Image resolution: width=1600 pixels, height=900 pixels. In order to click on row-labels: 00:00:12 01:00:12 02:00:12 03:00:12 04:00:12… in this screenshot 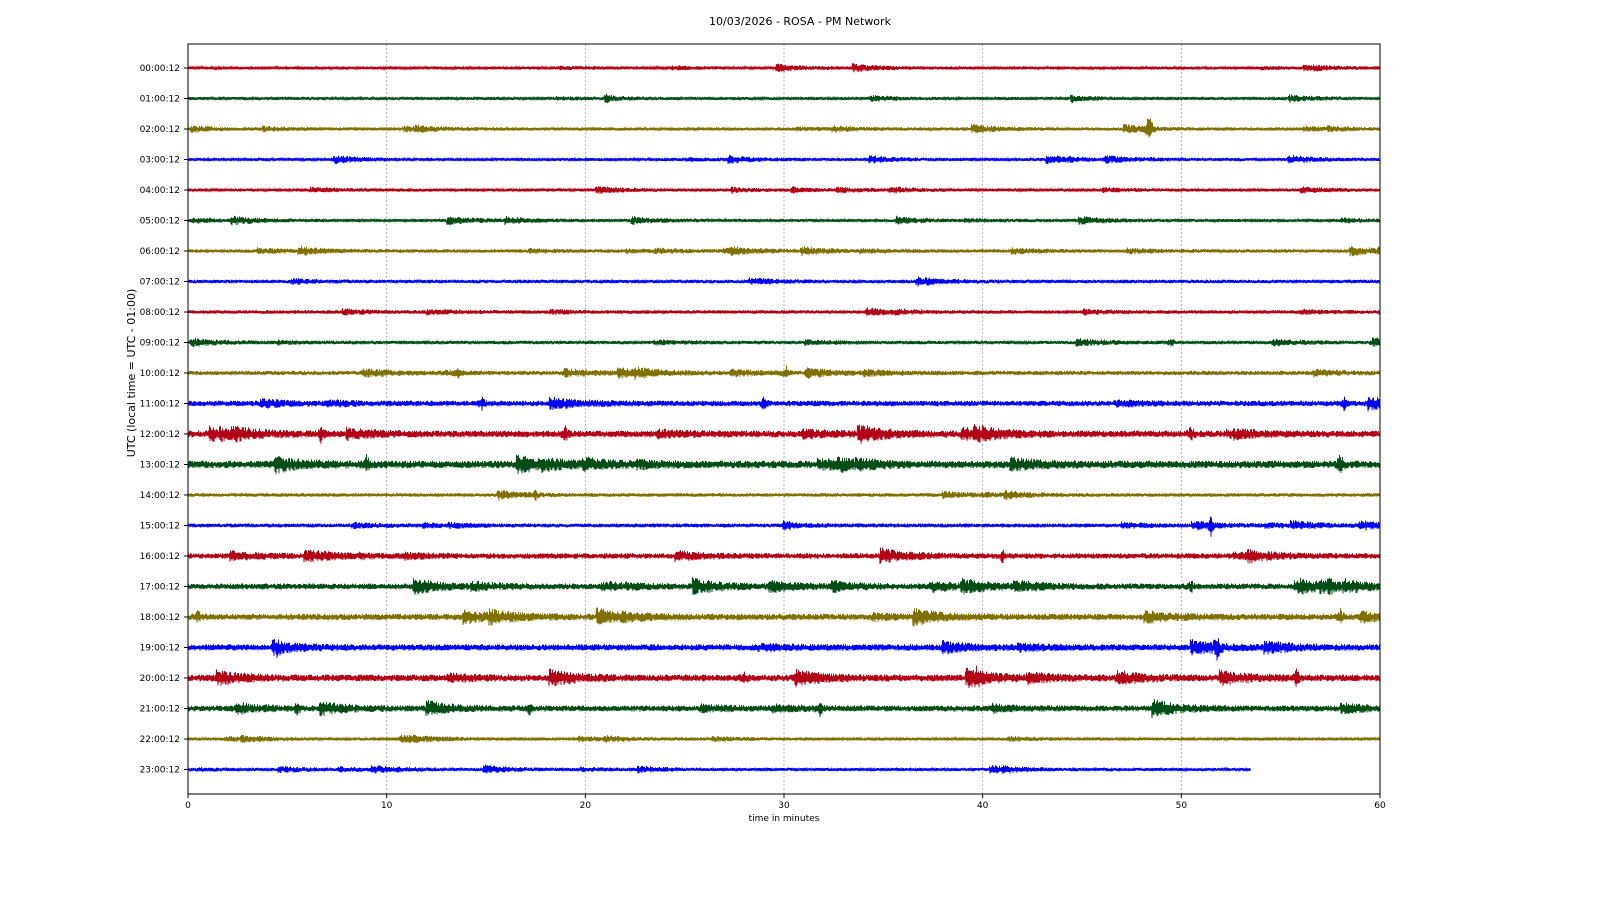, I will do `click(164, 420)`.